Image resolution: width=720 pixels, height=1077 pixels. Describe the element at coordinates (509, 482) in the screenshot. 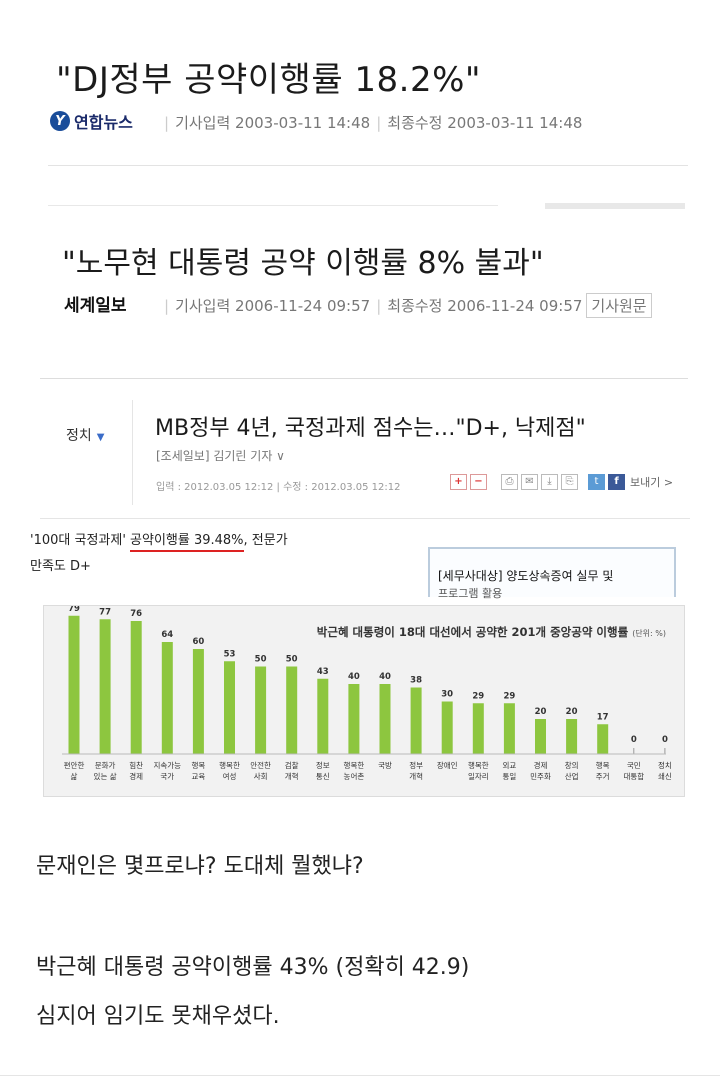

I see `print-icon: ⎙` at that location.